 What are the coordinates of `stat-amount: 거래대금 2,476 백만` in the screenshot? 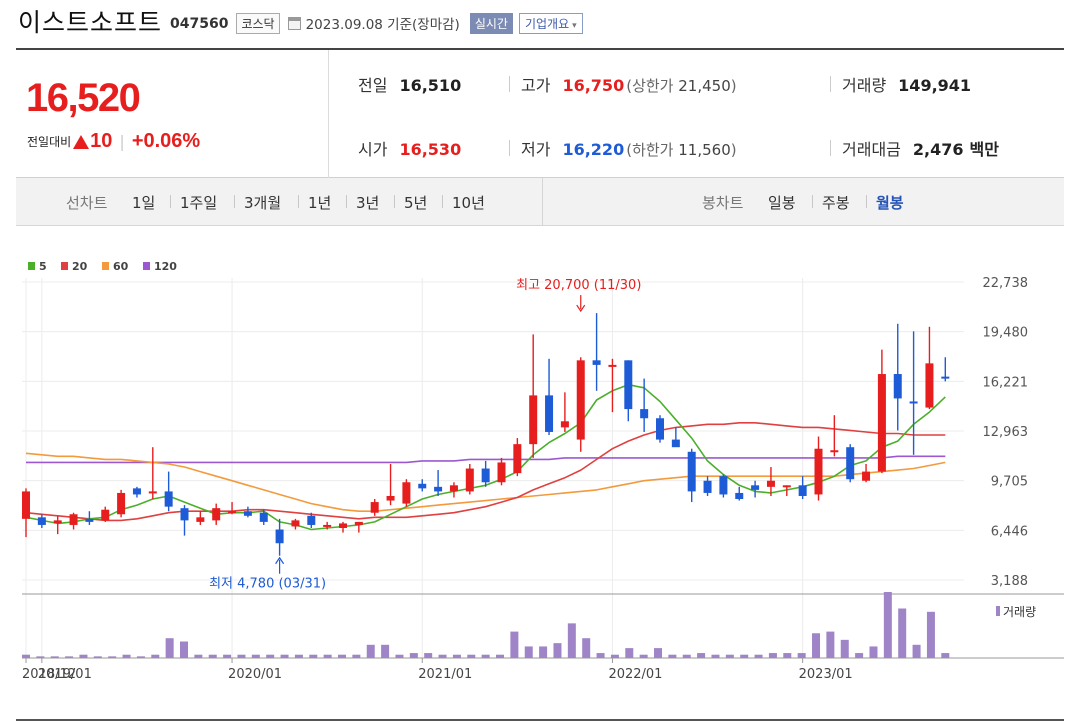 It's located at (920, 148).